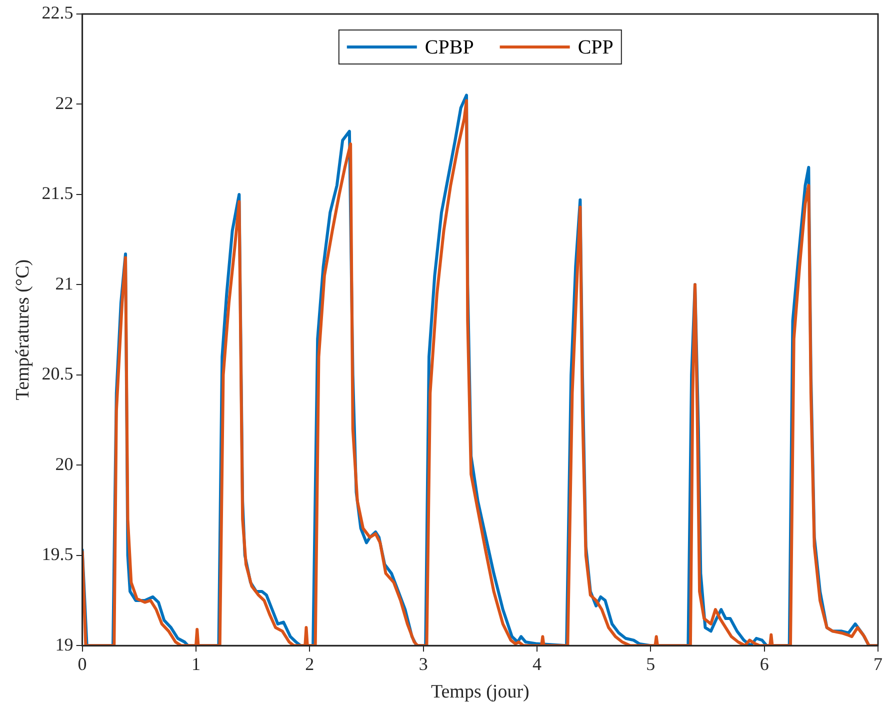 This screenshot has height=710, width=886. Describe the element at coordinates (764, 664) in the screenshot. I see `x-tick-label: 6` at that location.